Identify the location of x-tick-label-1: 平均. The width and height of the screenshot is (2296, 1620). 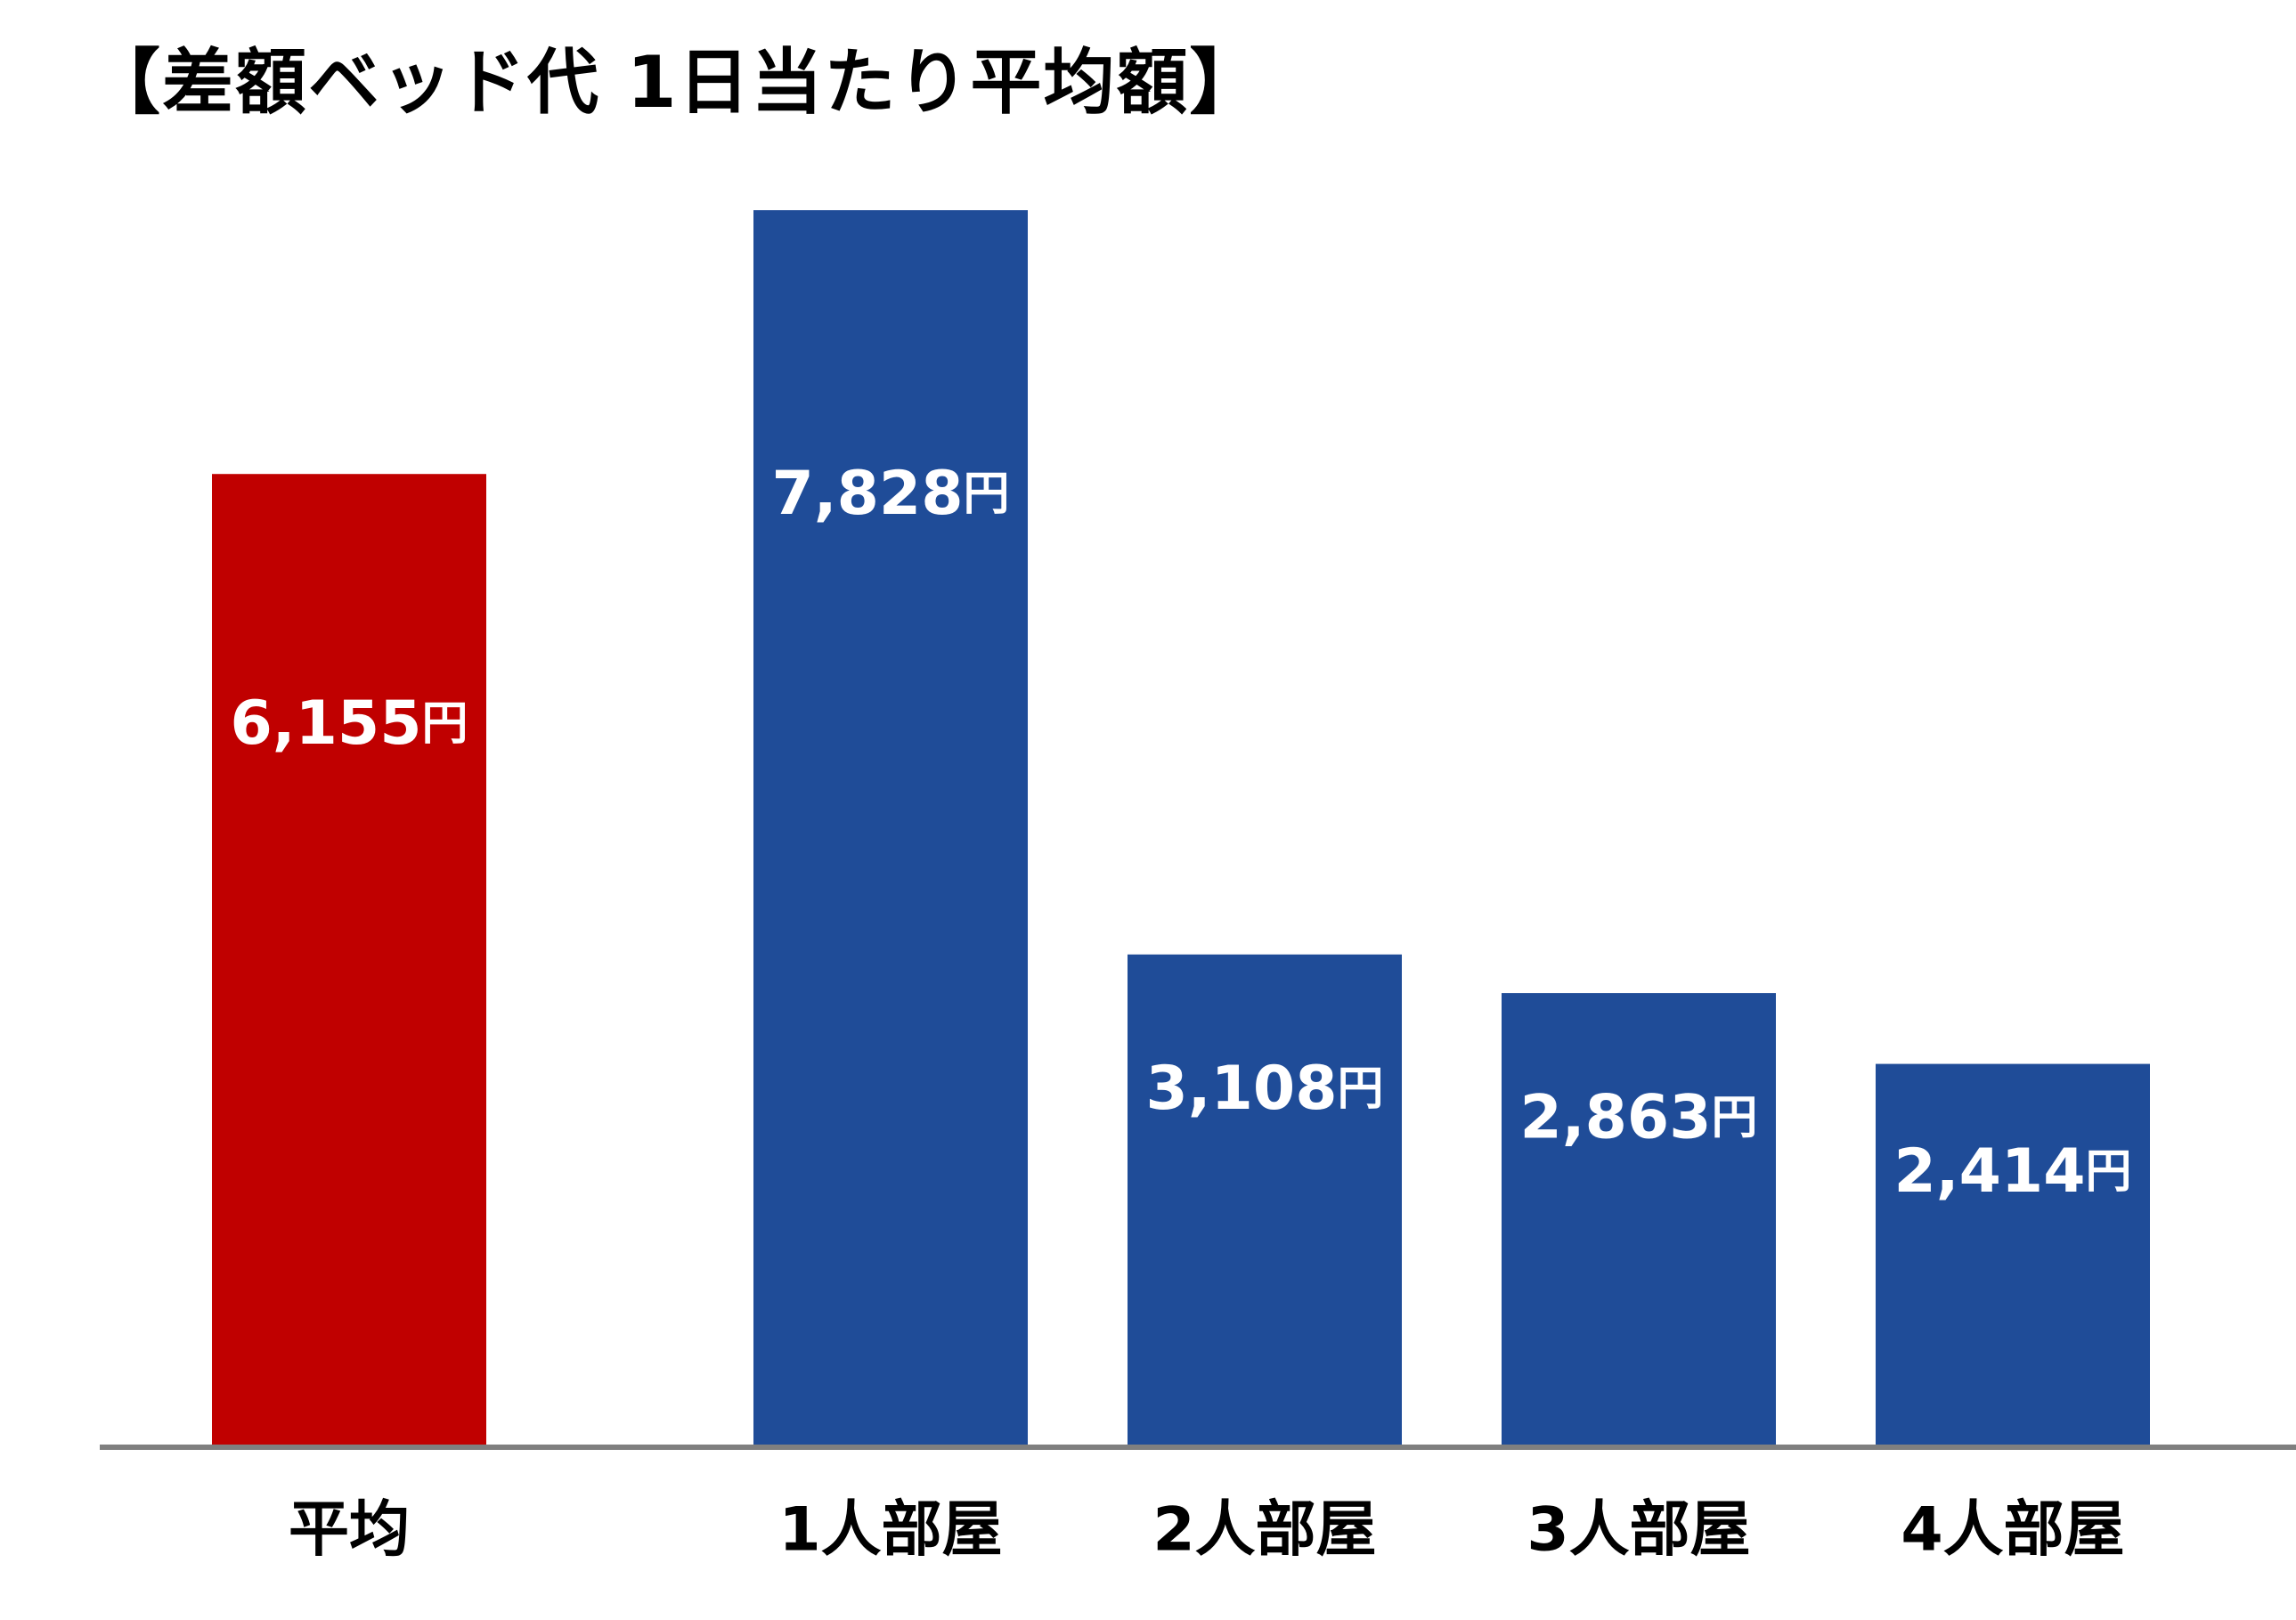
(349, 1530).